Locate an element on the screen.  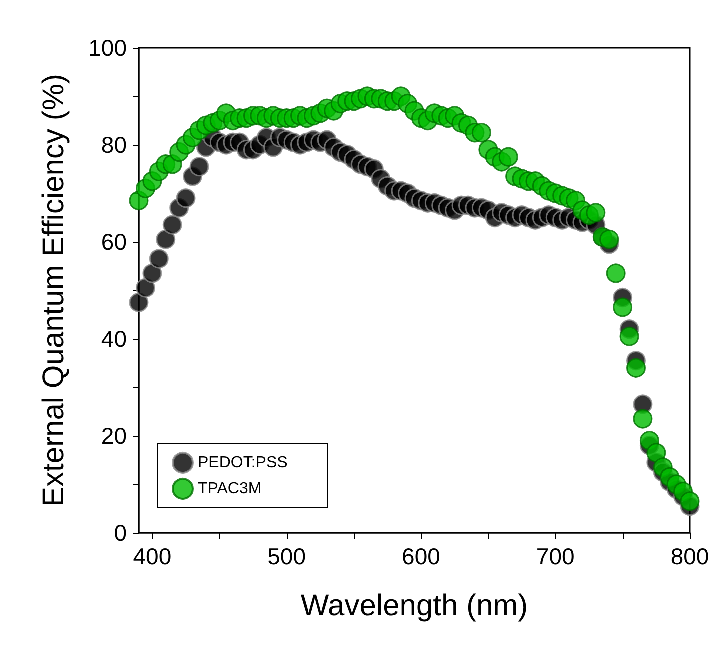
x-tick-label: 600 is located at coordinates (421, 557).